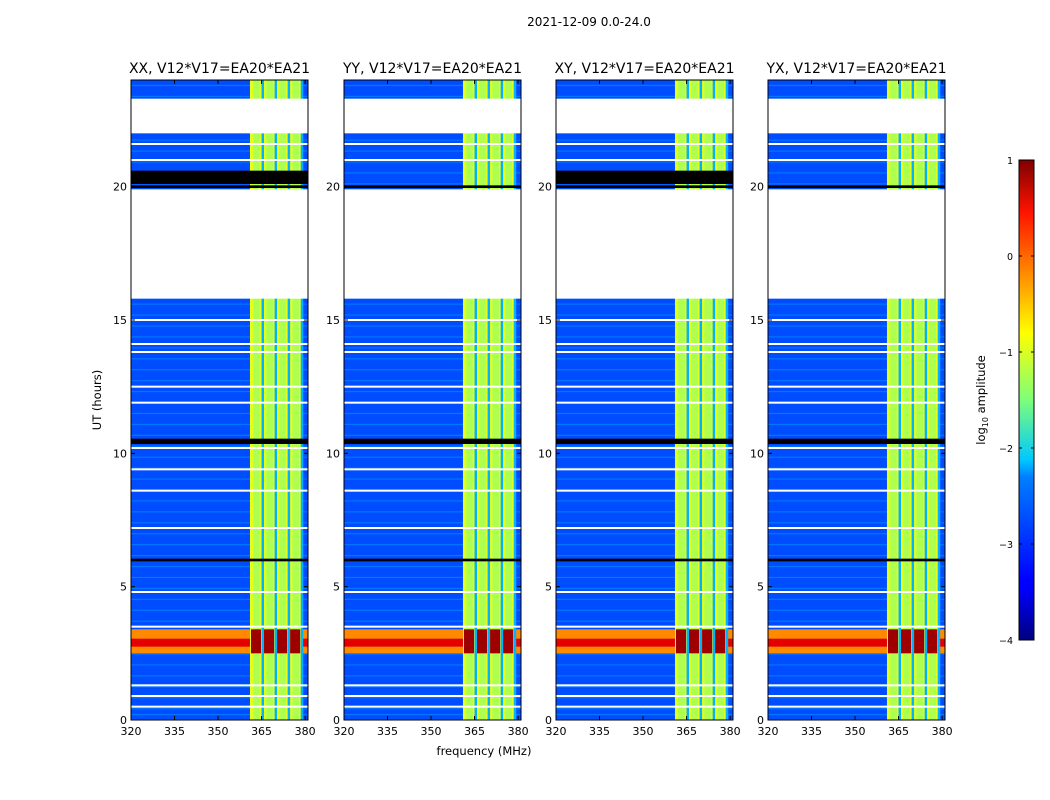 This screenshot has width=1050, height=800. I want to click on panel-title-yx: YX, V12*V17=EA20*EA21, so click(855, 69).